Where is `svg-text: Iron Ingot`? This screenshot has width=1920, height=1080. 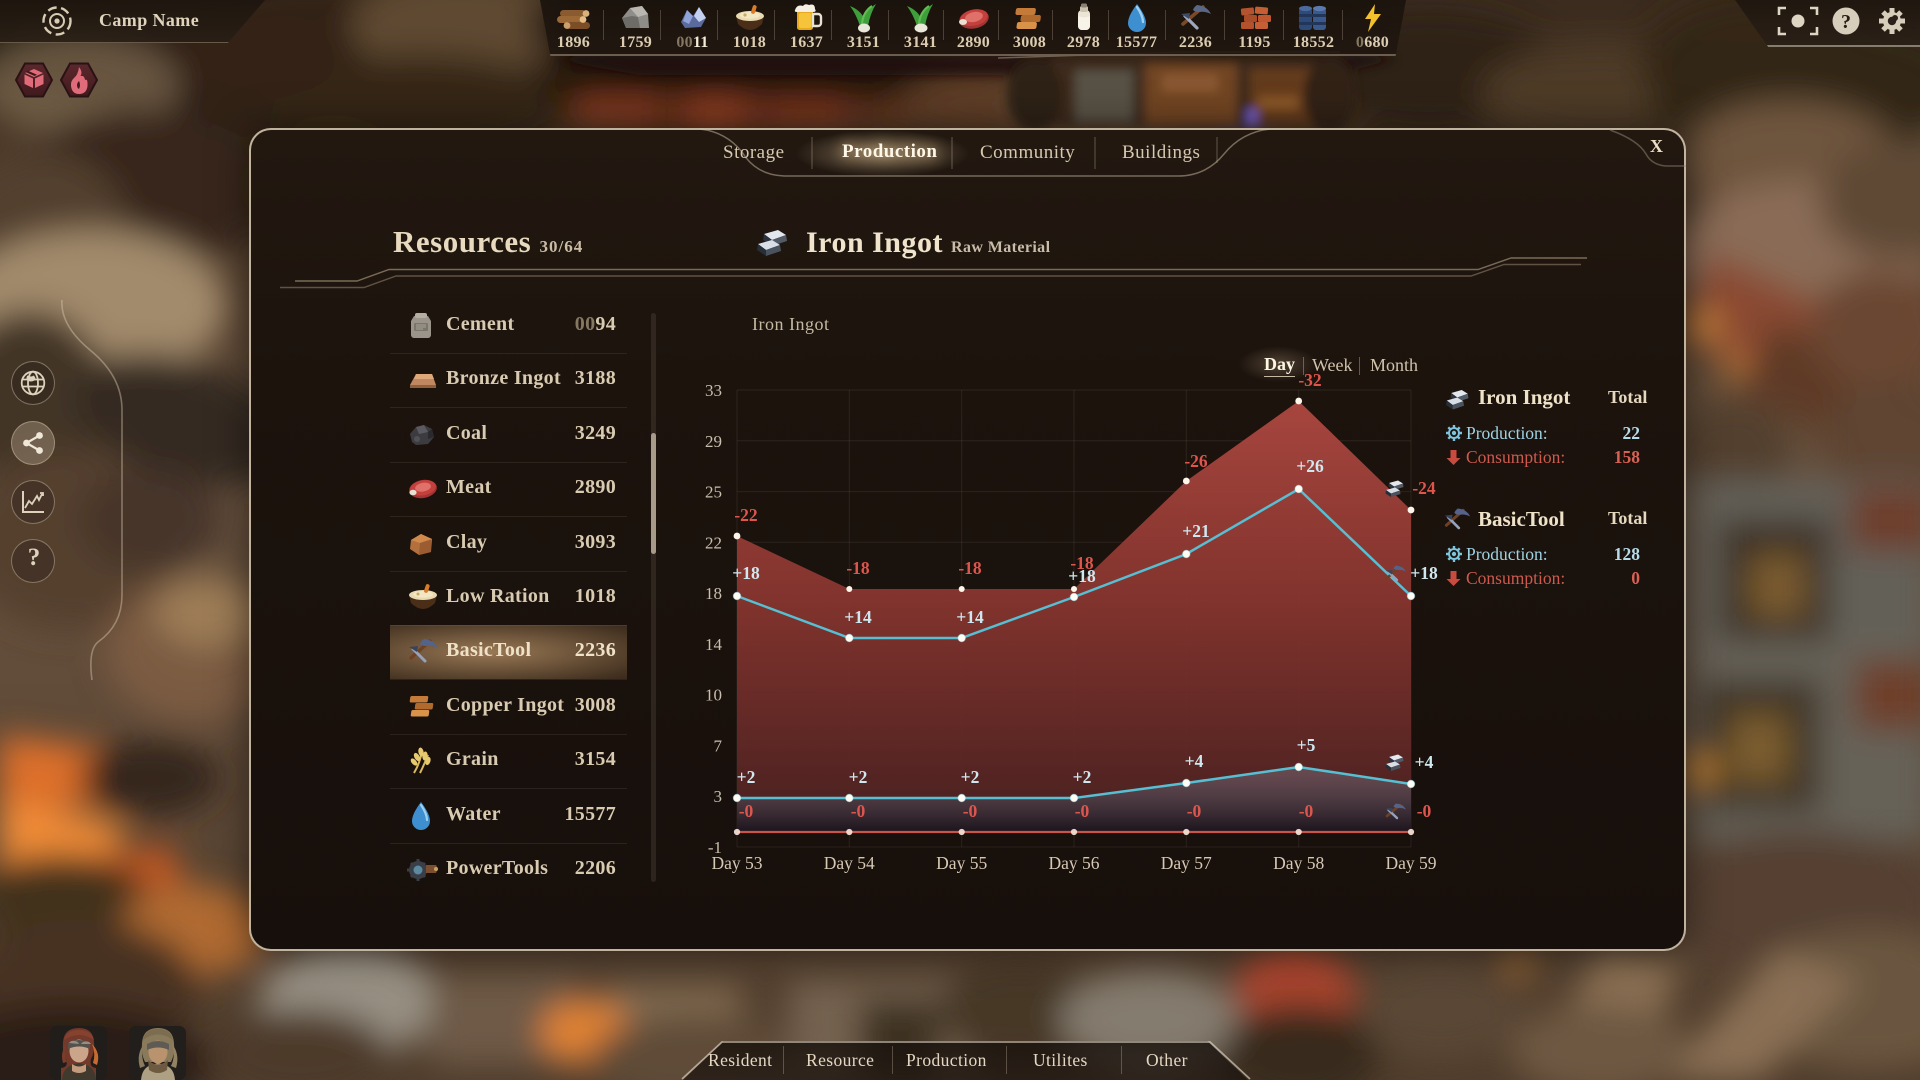 svg-text: Iron Ingot is located at coordinates (790, 324).